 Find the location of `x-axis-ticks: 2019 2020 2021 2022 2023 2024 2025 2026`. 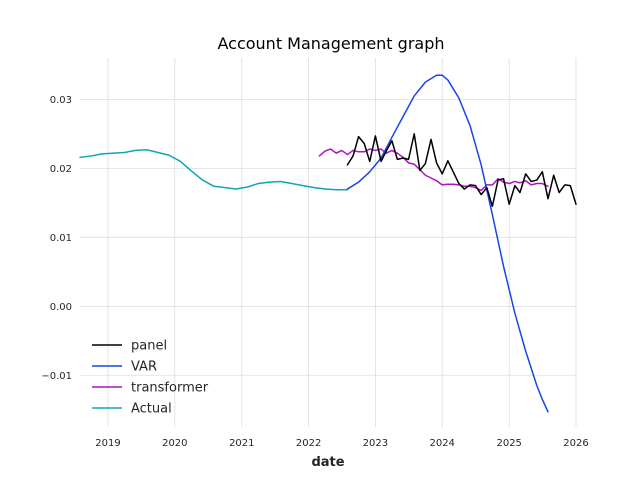

x-axis-ticks: 2019 2020 2021 2022 2023 2024 2025 2026 is located at coordinates (341, 443).